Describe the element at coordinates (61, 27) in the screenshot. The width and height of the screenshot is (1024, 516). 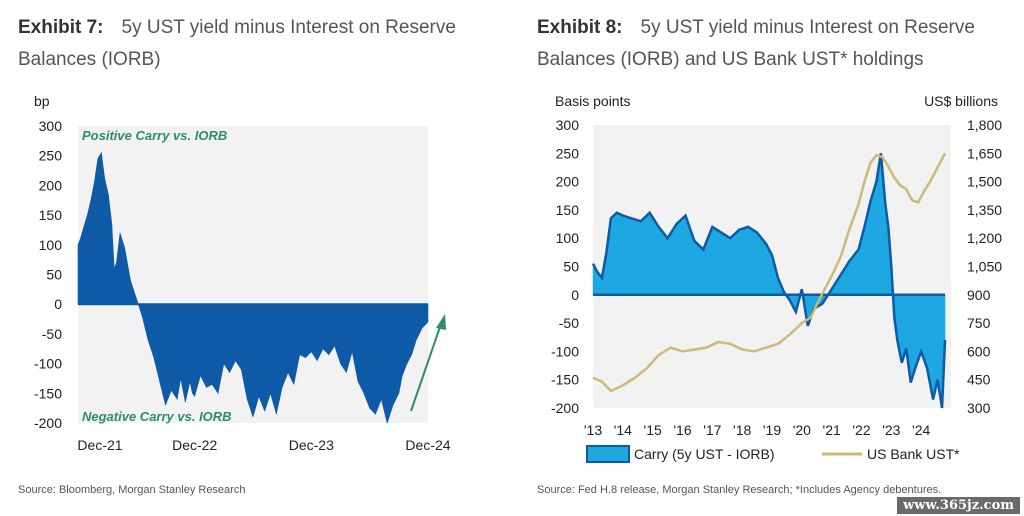
I see `exhibit7-label: Exhibit 7:` at that location.